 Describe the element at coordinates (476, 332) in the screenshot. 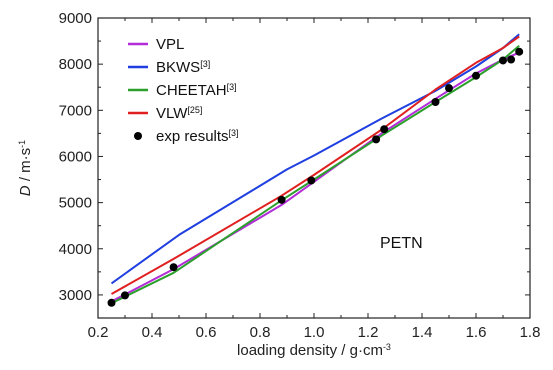

I see `x-tick-label: 1.6` at that location.